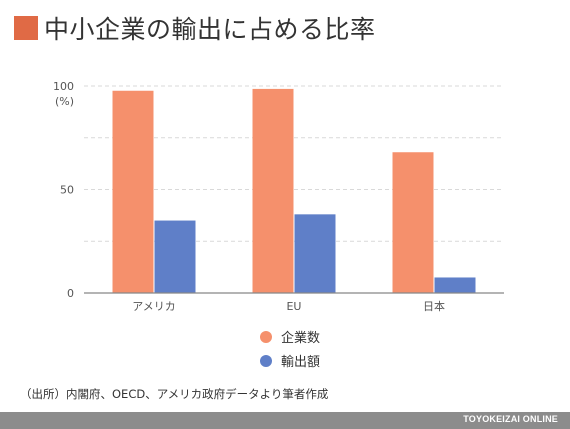  What do you see at coordinates (266, 337) in the screenshot?
I see `legend-marker-companies` at bounding box center [266, 337].